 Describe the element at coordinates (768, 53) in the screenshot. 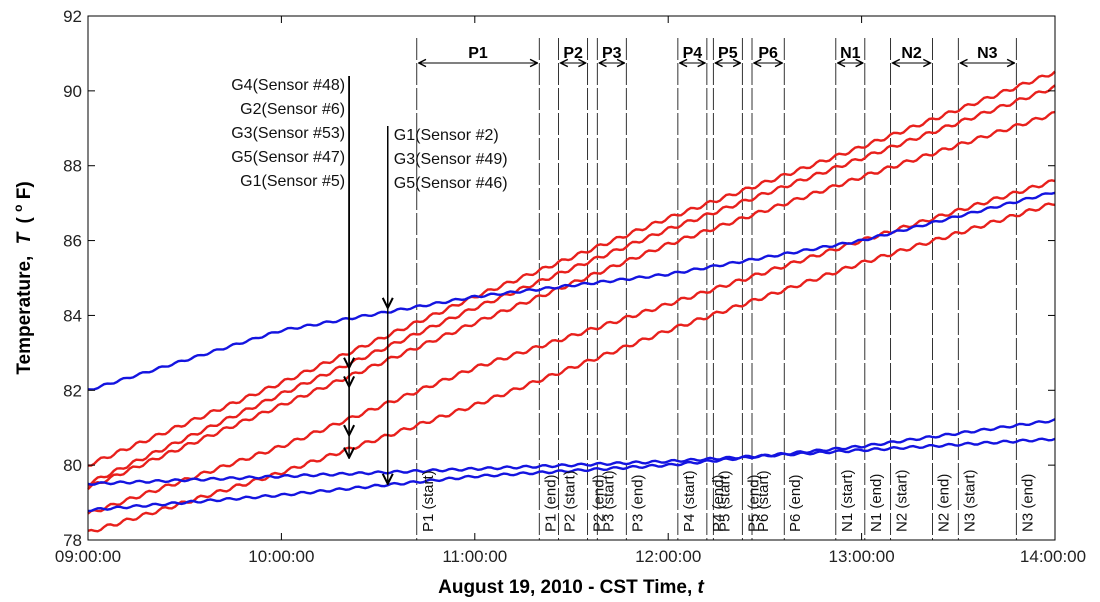

I see `period-label: P6` at that location.